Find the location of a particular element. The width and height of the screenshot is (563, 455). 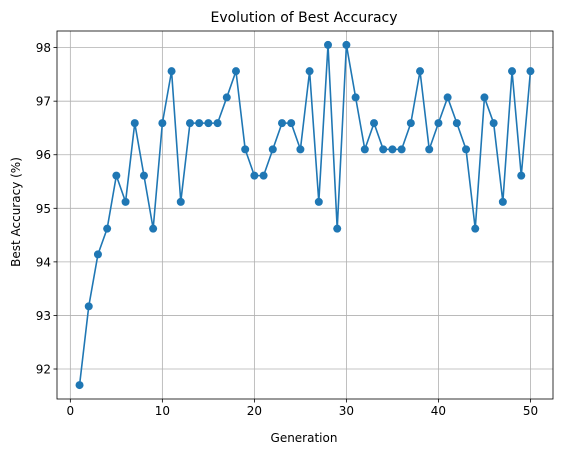

y-tick-label: 98 is located at coordinates (43, 48).